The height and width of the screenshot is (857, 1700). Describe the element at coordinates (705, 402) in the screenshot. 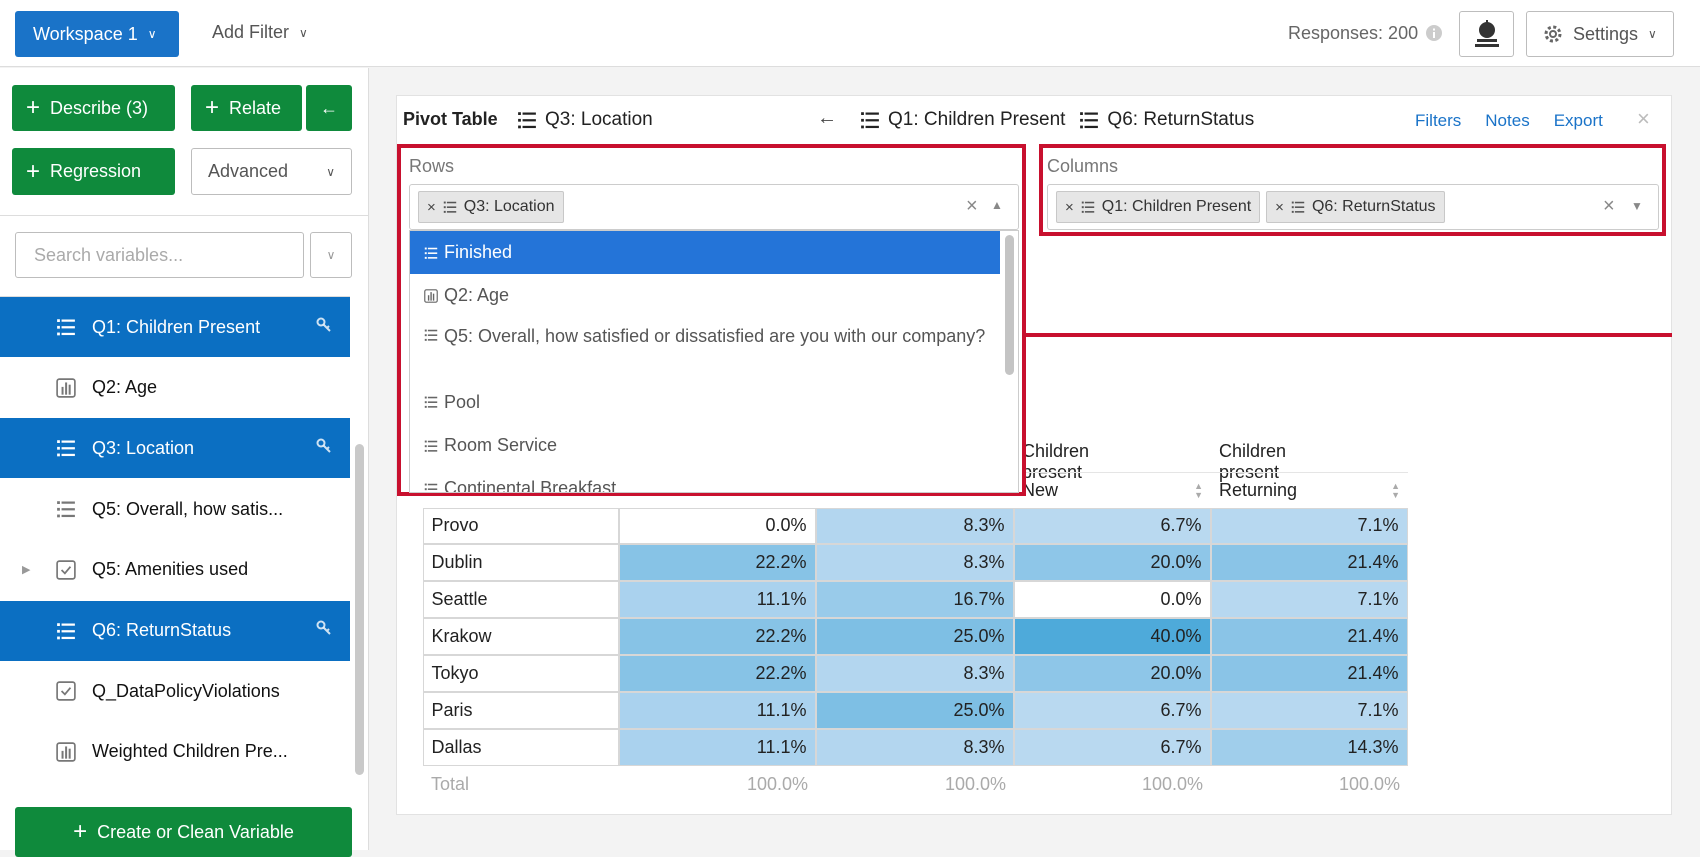

I see `dropdown-option: Pool` at that location.